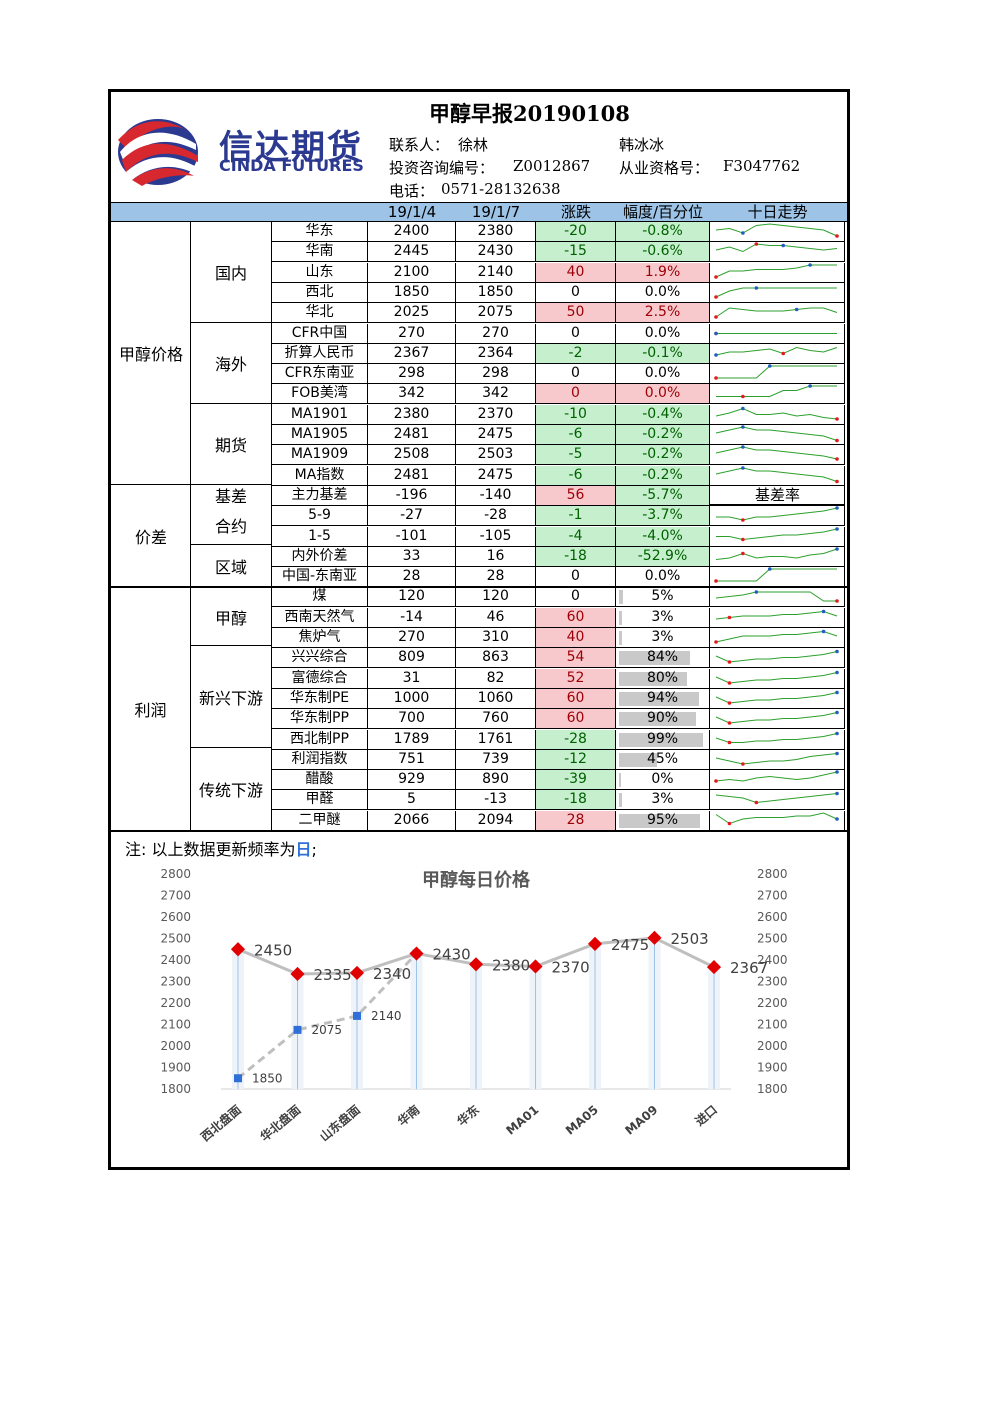 Image resolution: width=992 pixels, height=1403 pixels. Describe the element at coordinates (575, 758) in the screenshot. I see `cell-text: -12` at that location.